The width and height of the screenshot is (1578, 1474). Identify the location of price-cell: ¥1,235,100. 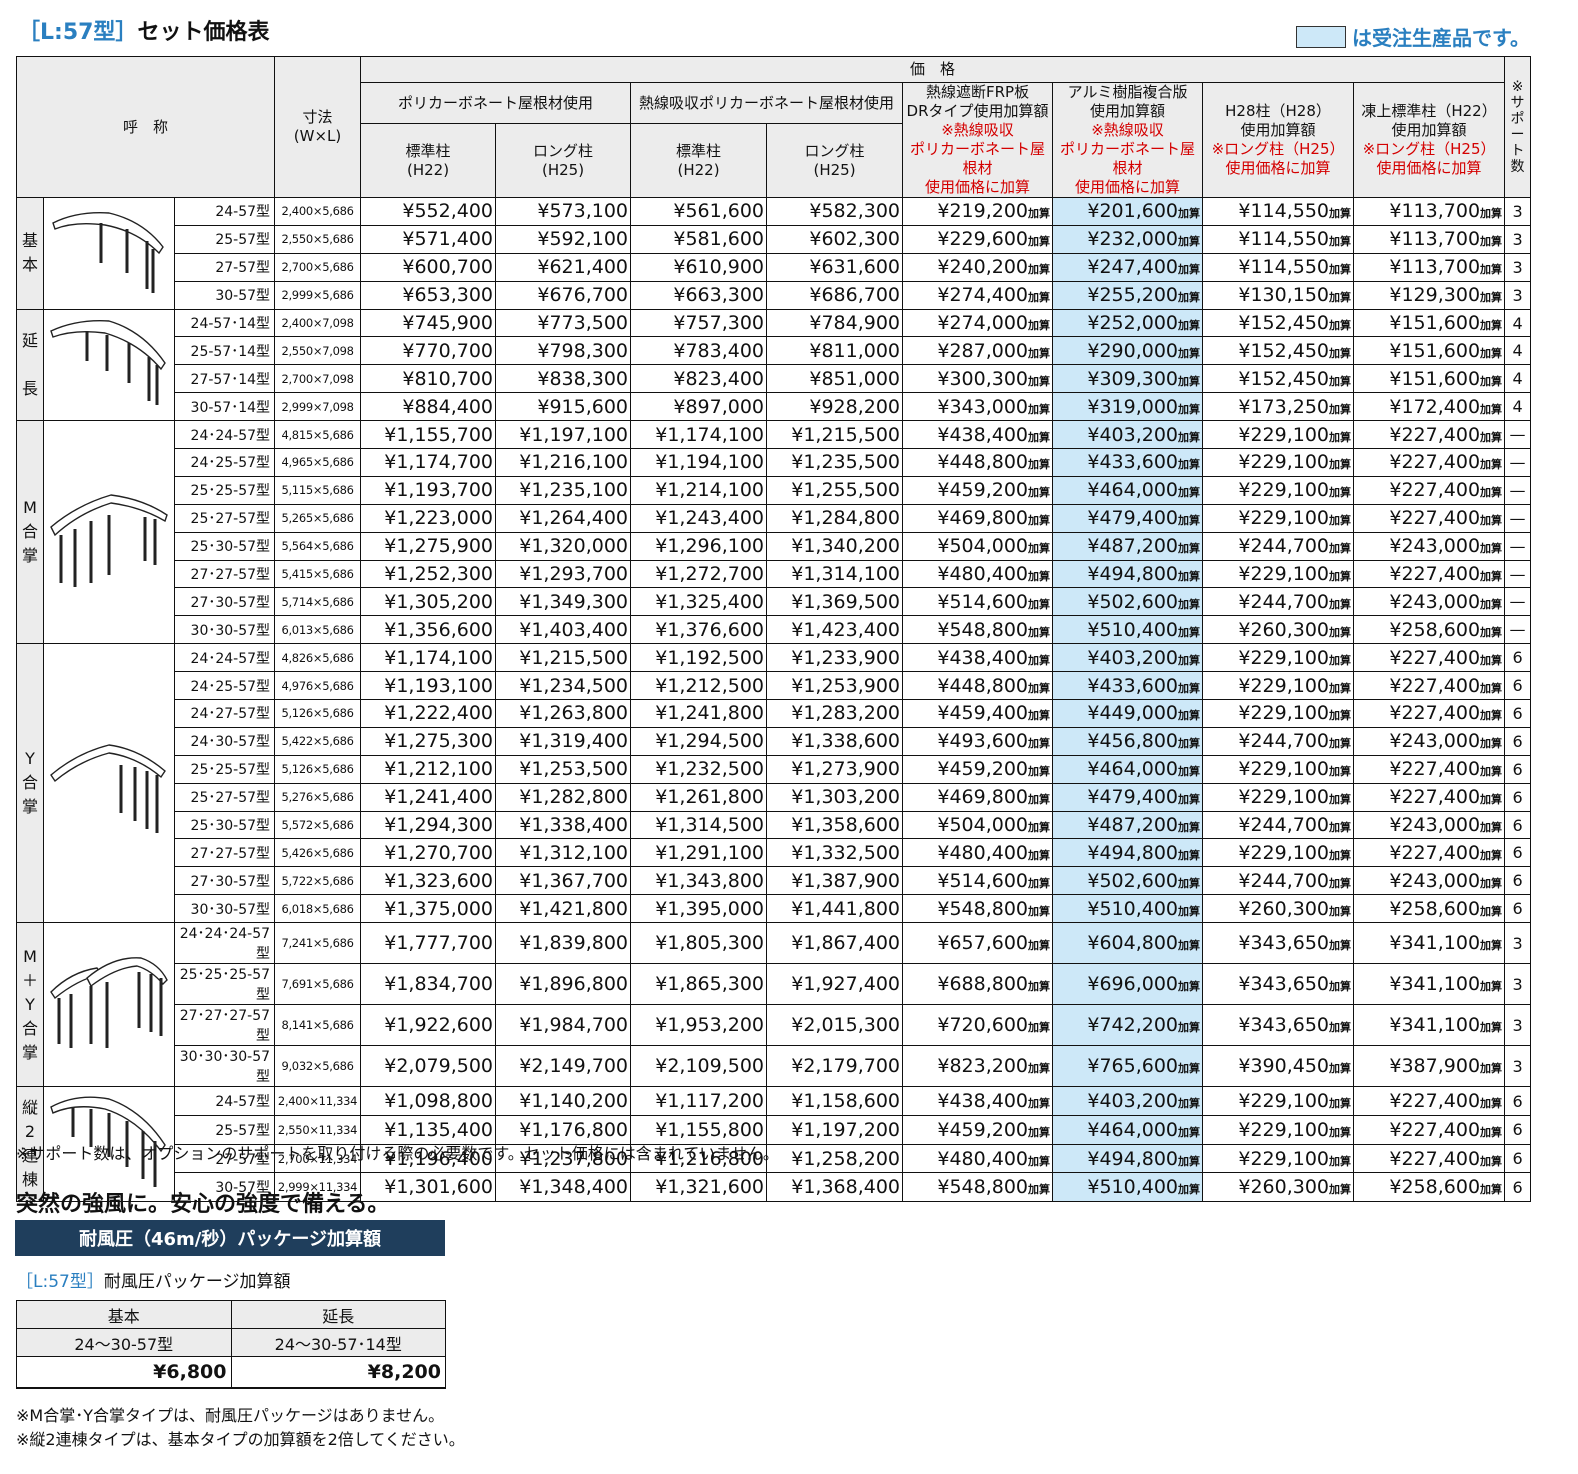
(563, 490).